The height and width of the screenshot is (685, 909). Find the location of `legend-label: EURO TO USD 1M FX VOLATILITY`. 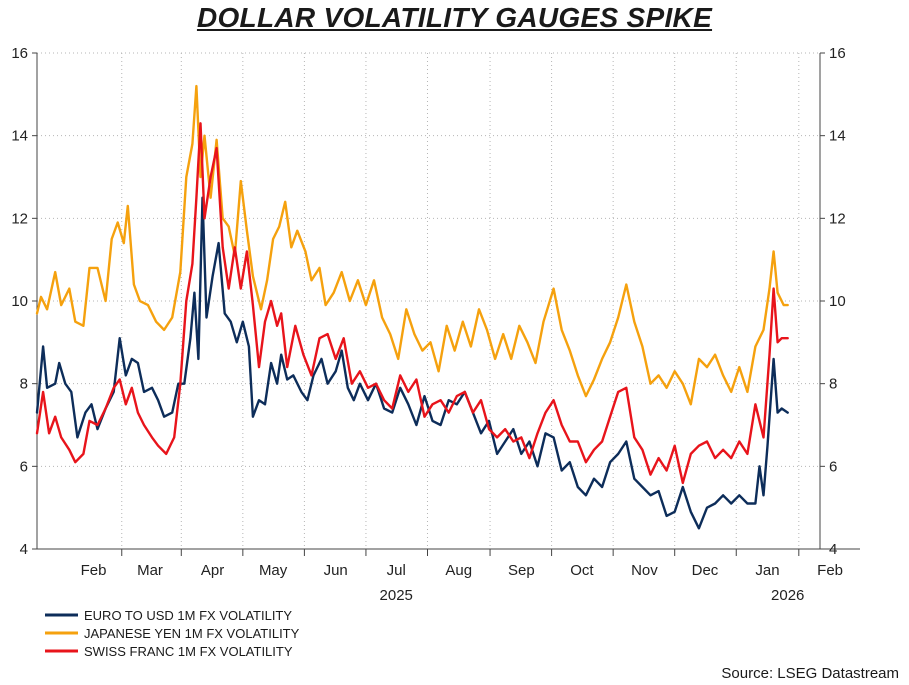

legend-label: EURO TO USD 1M FX VOLATILITY is located at coordinates (188, 615).